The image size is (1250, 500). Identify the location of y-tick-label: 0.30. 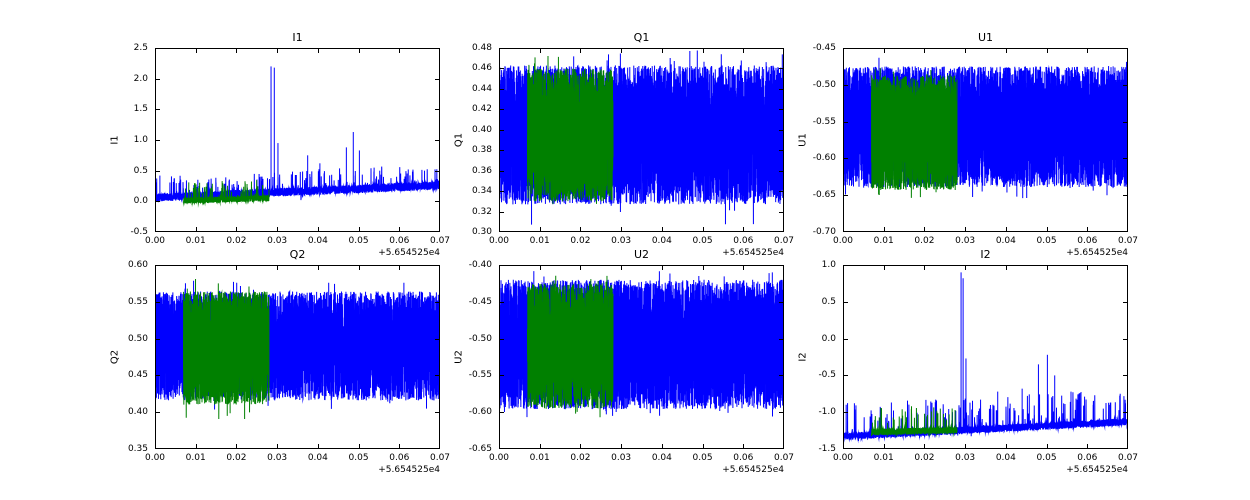
(481, 232).